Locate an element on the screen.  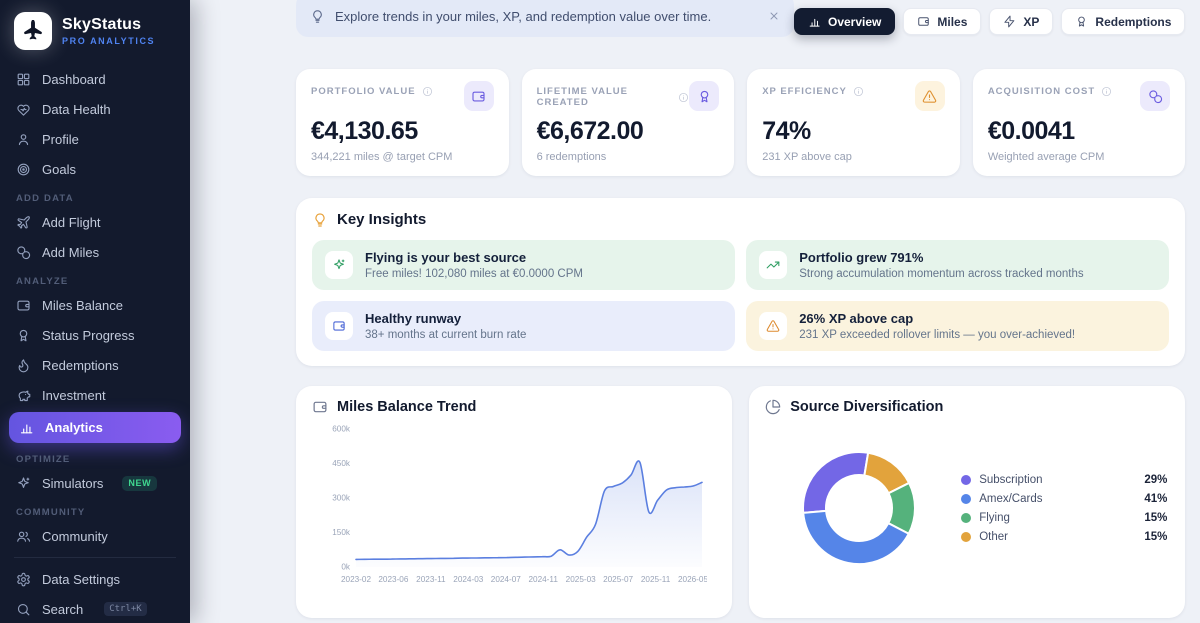
svg-text: 150k is located at coordinates (341, 532).